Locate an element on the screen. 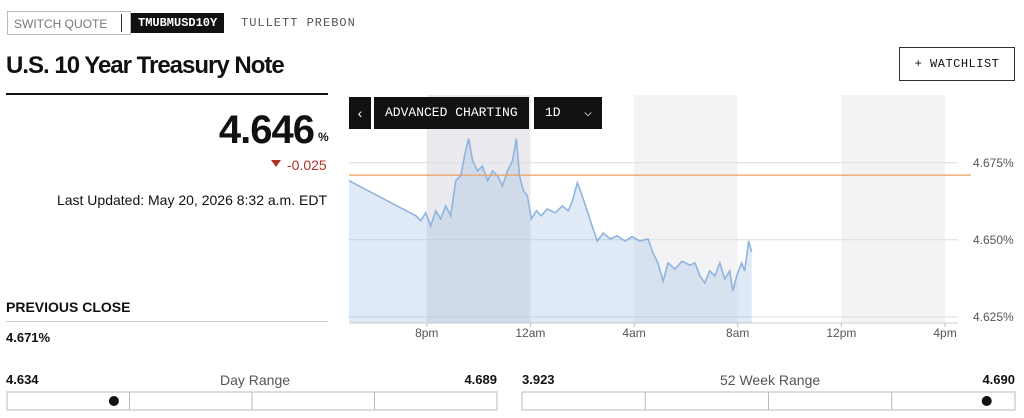 The image size is (1024, 418). dropdown-caret: ⌵ is located at coordinates (588, 112).